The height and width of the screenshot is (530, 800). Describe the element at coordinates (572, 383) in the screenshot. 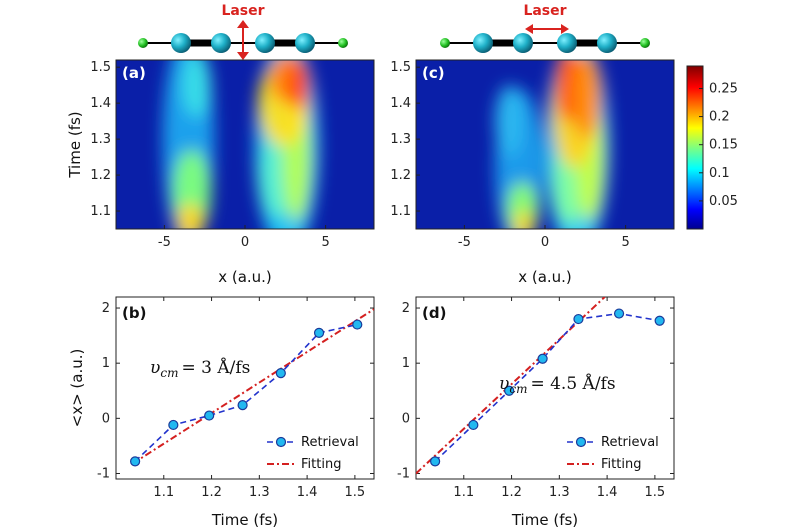

I see `velocity-value-d: = 4.5 Å/fs` at that location.